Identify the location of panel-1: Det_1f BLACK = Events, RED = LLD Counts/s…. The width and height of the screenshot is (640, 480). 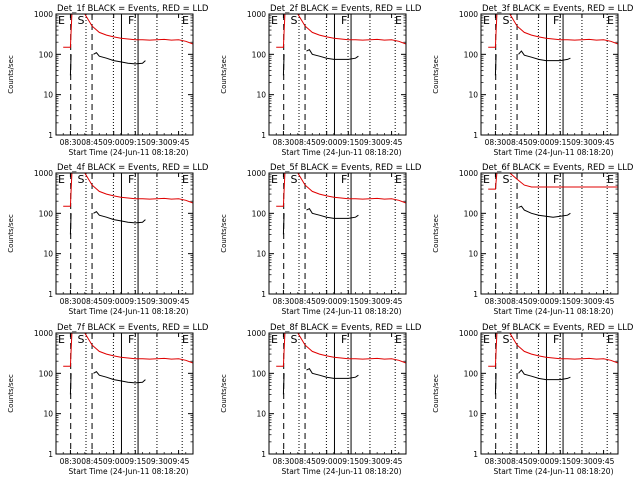
(108, 80).